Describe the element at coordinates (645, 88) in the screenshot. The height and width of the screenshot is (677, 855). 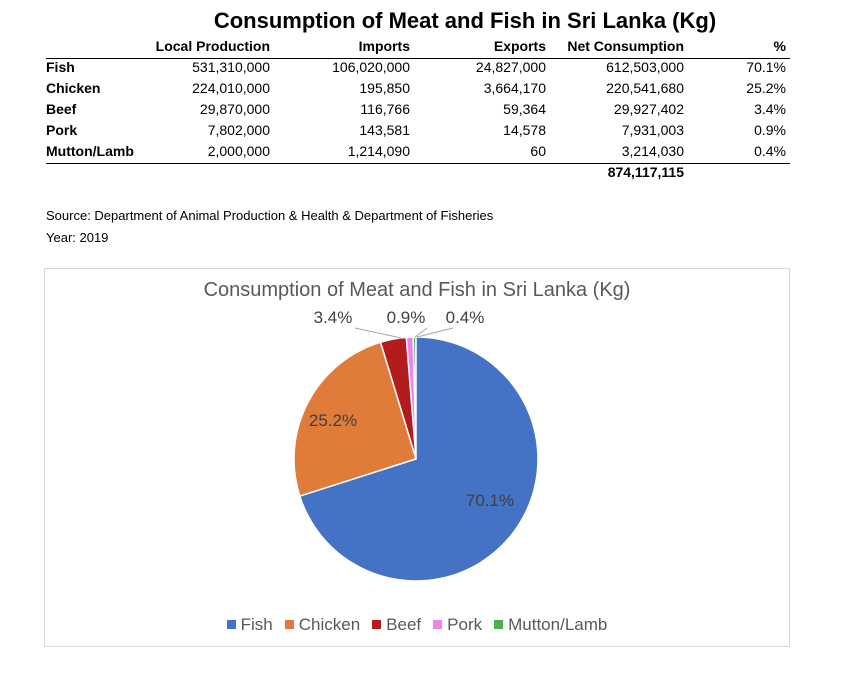
I see `cell-net: 220,541,680` at that location.